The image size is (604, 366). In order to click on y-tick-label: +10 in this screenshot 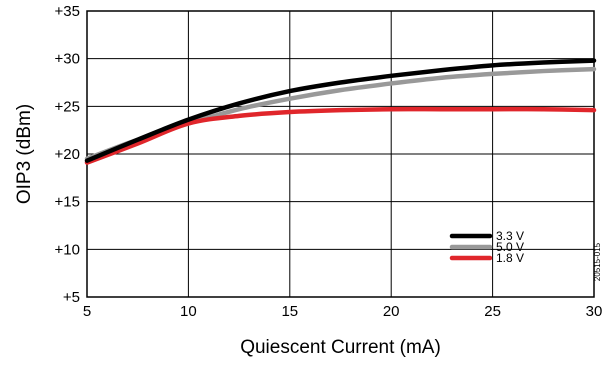, I will do `click(67, 249)`.